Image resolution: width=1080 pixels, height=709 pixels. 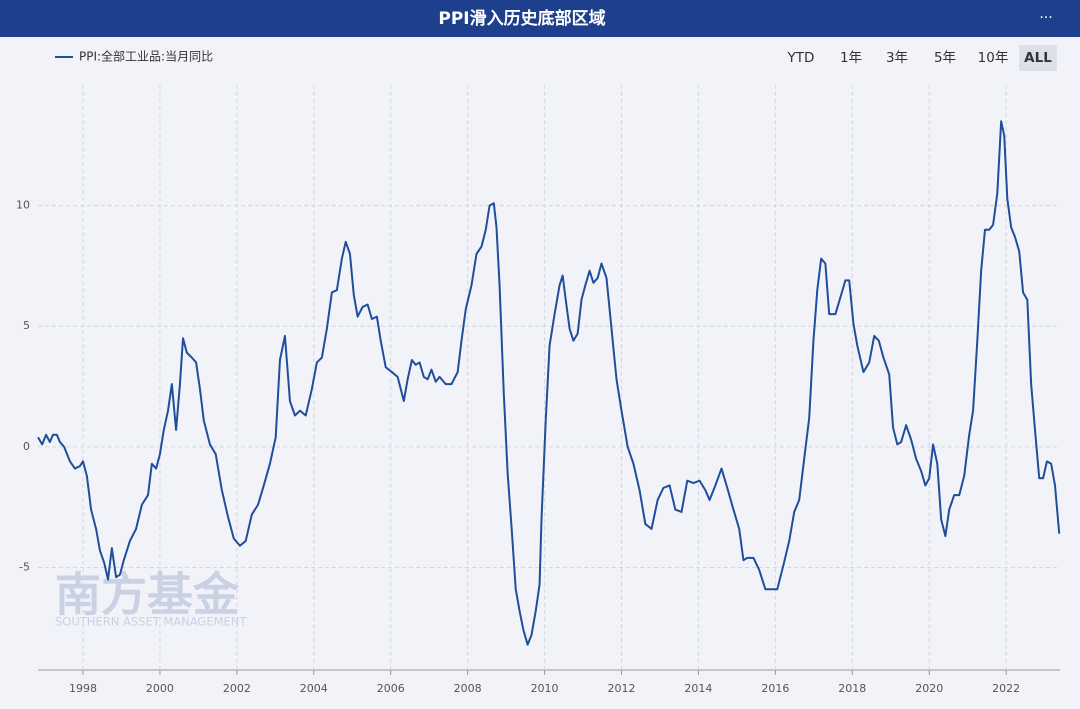 What do you see at coordinates (851, 58) in the screenshot?
I see `range-button: 1年` at bounding box center [851, 58].